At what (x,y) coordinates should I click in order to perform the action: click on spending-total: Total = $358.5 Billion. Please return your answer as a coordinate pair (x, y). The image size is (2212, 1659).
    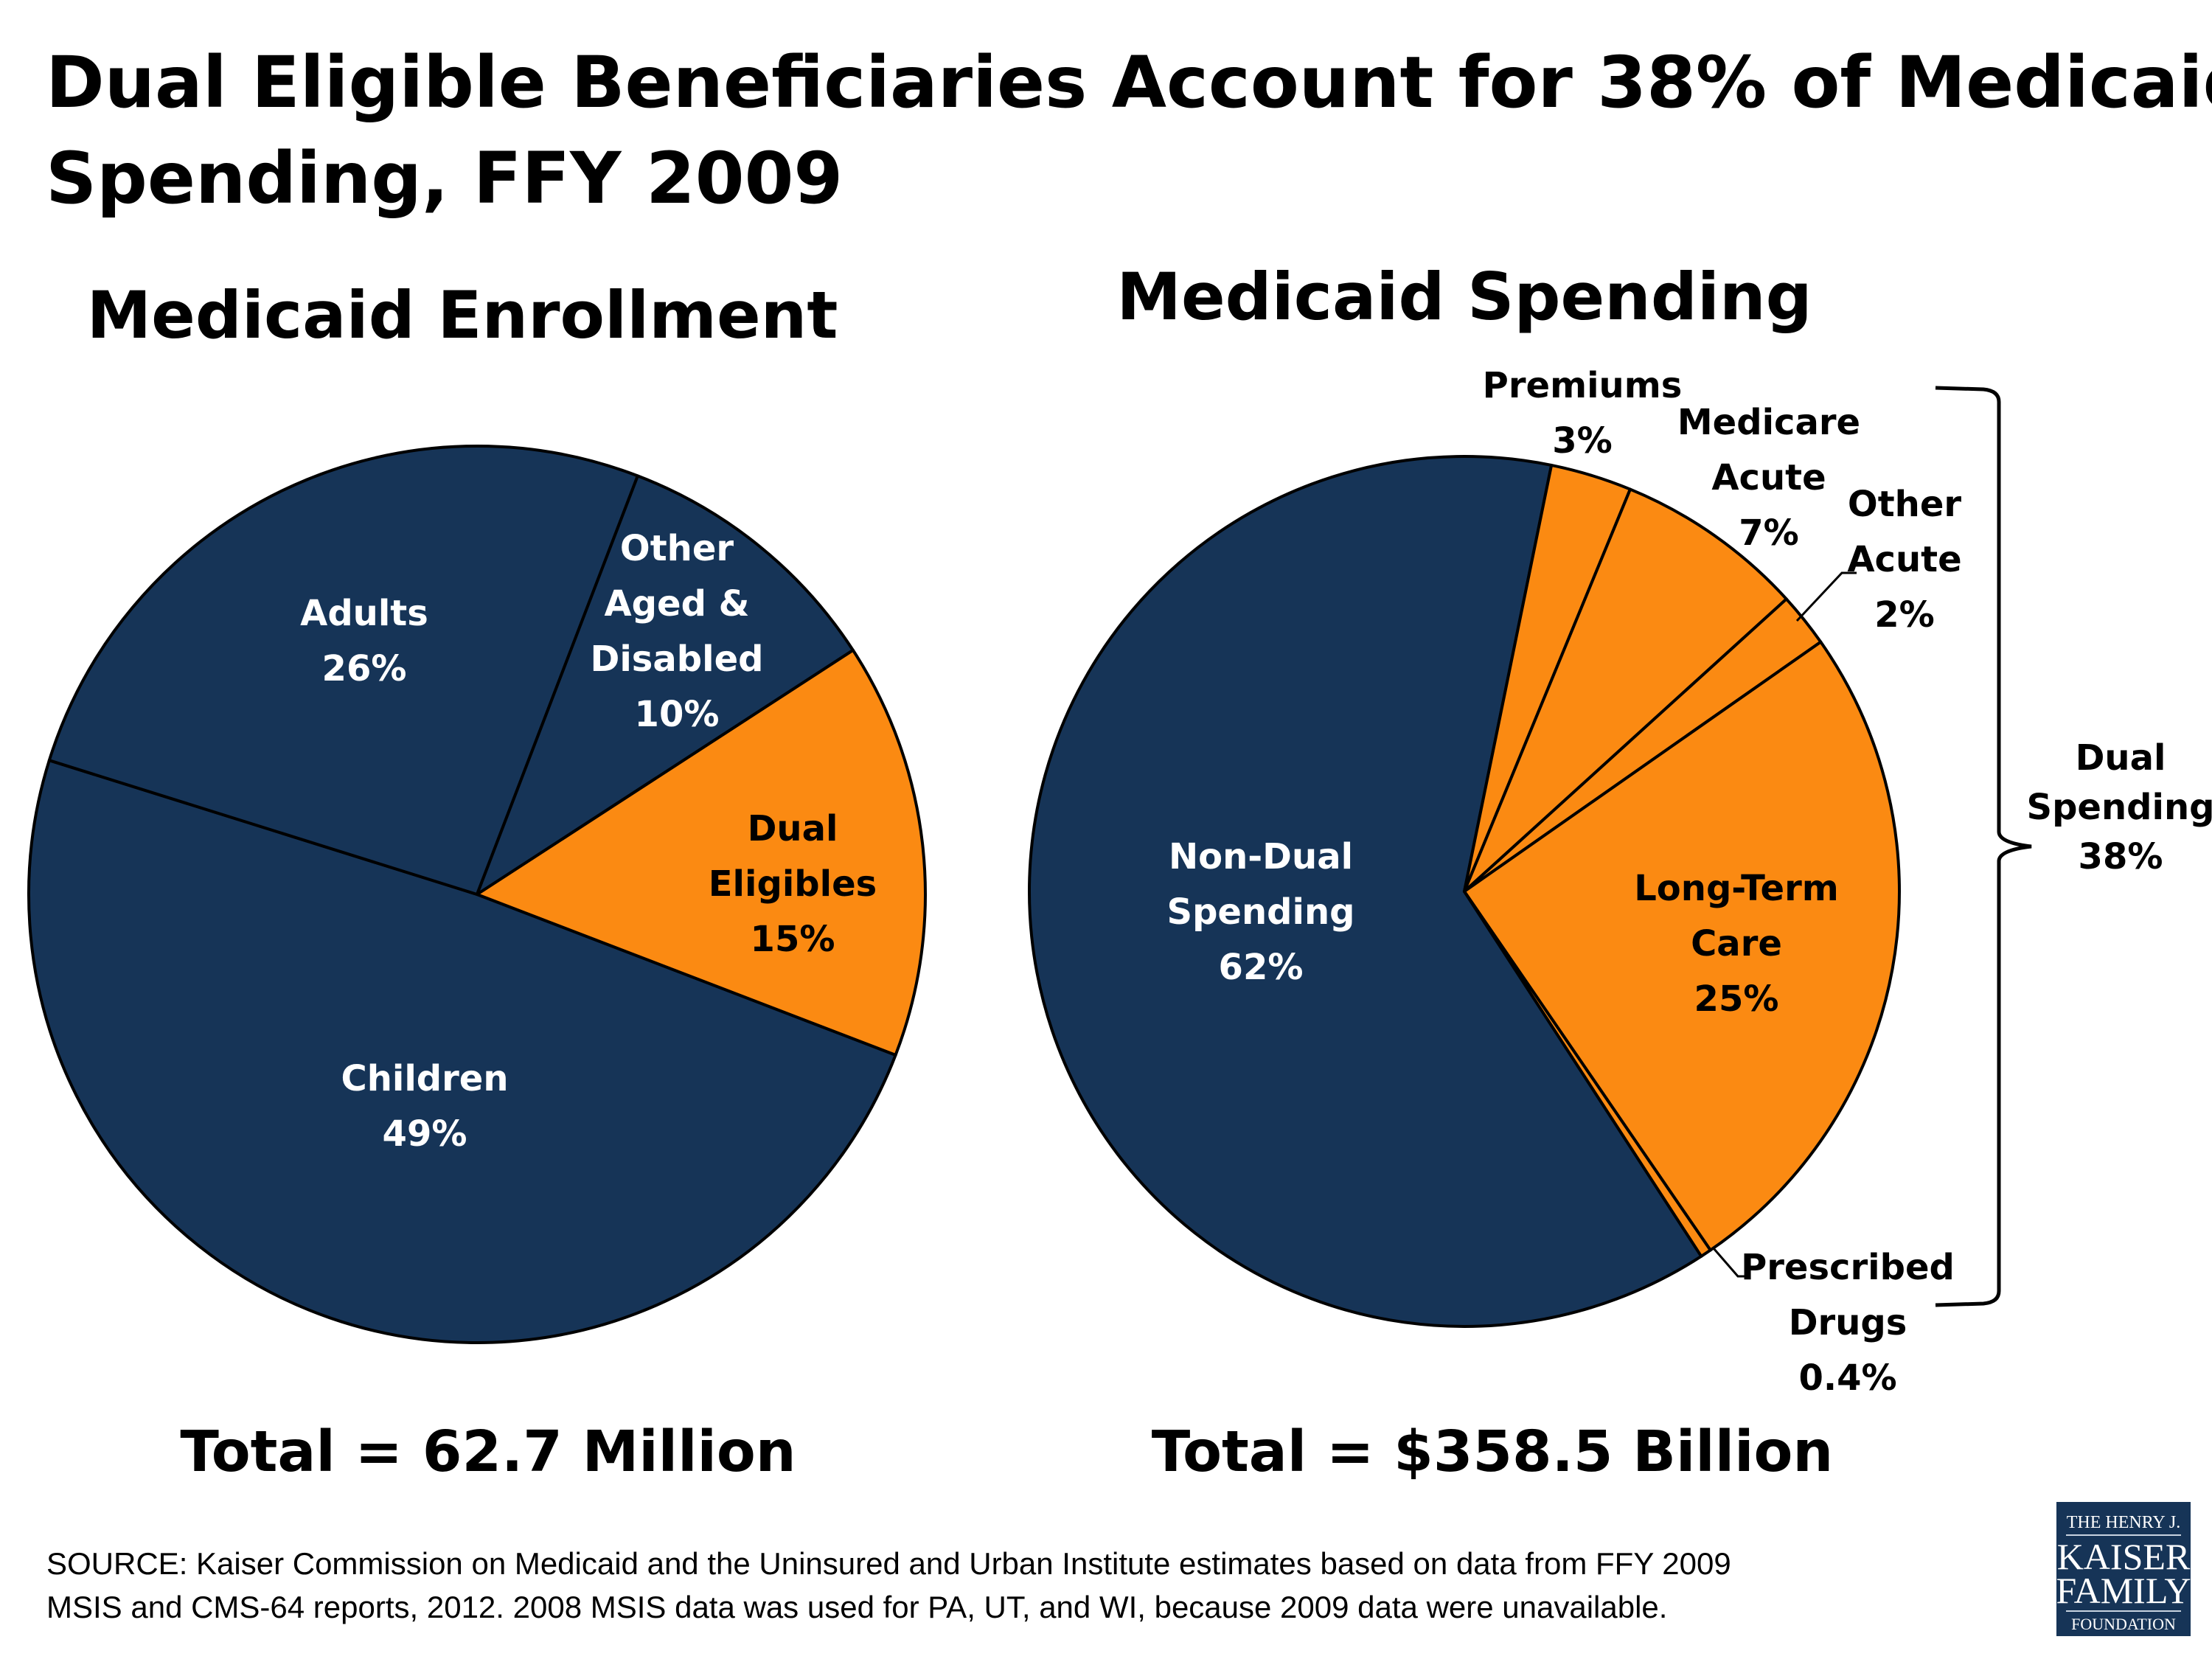
    Looking at the image, I should click on (1492, 1452).